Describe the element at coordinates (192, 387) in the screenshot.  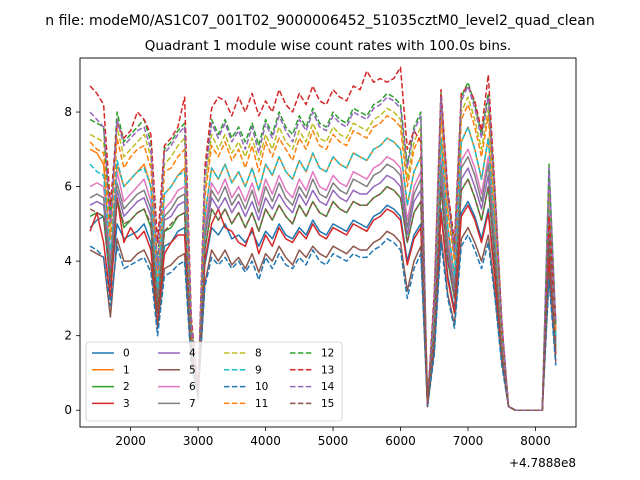
I see `legend-label-6: 6` at that location.